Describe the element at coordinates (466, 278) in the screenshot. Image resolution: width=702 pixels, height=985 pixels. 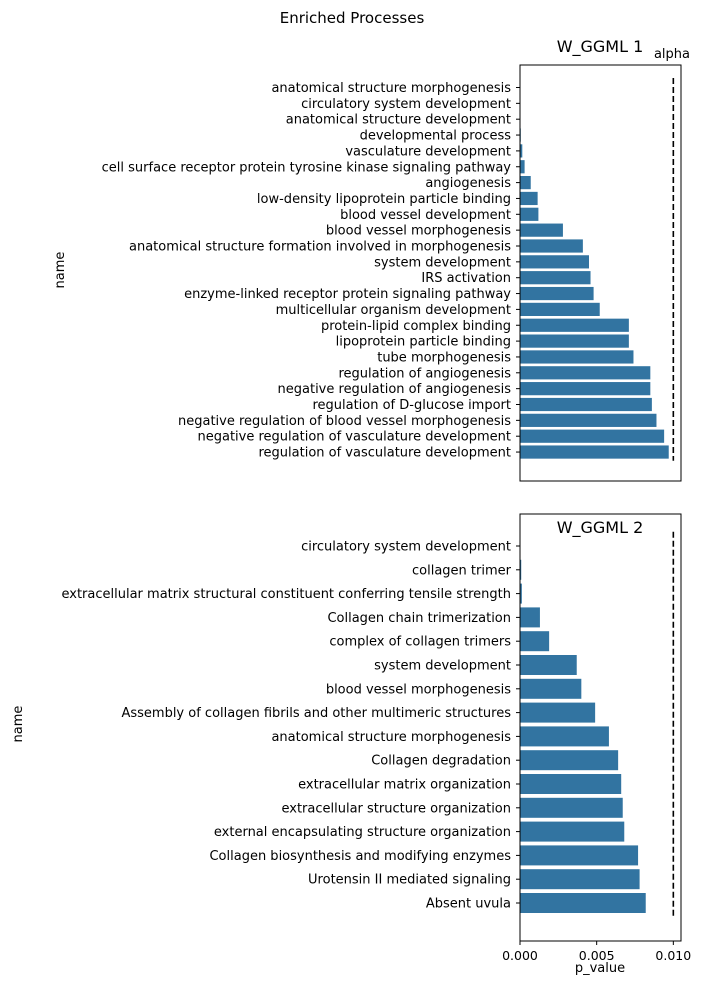
I see `category-label: IRS activation` at that location.